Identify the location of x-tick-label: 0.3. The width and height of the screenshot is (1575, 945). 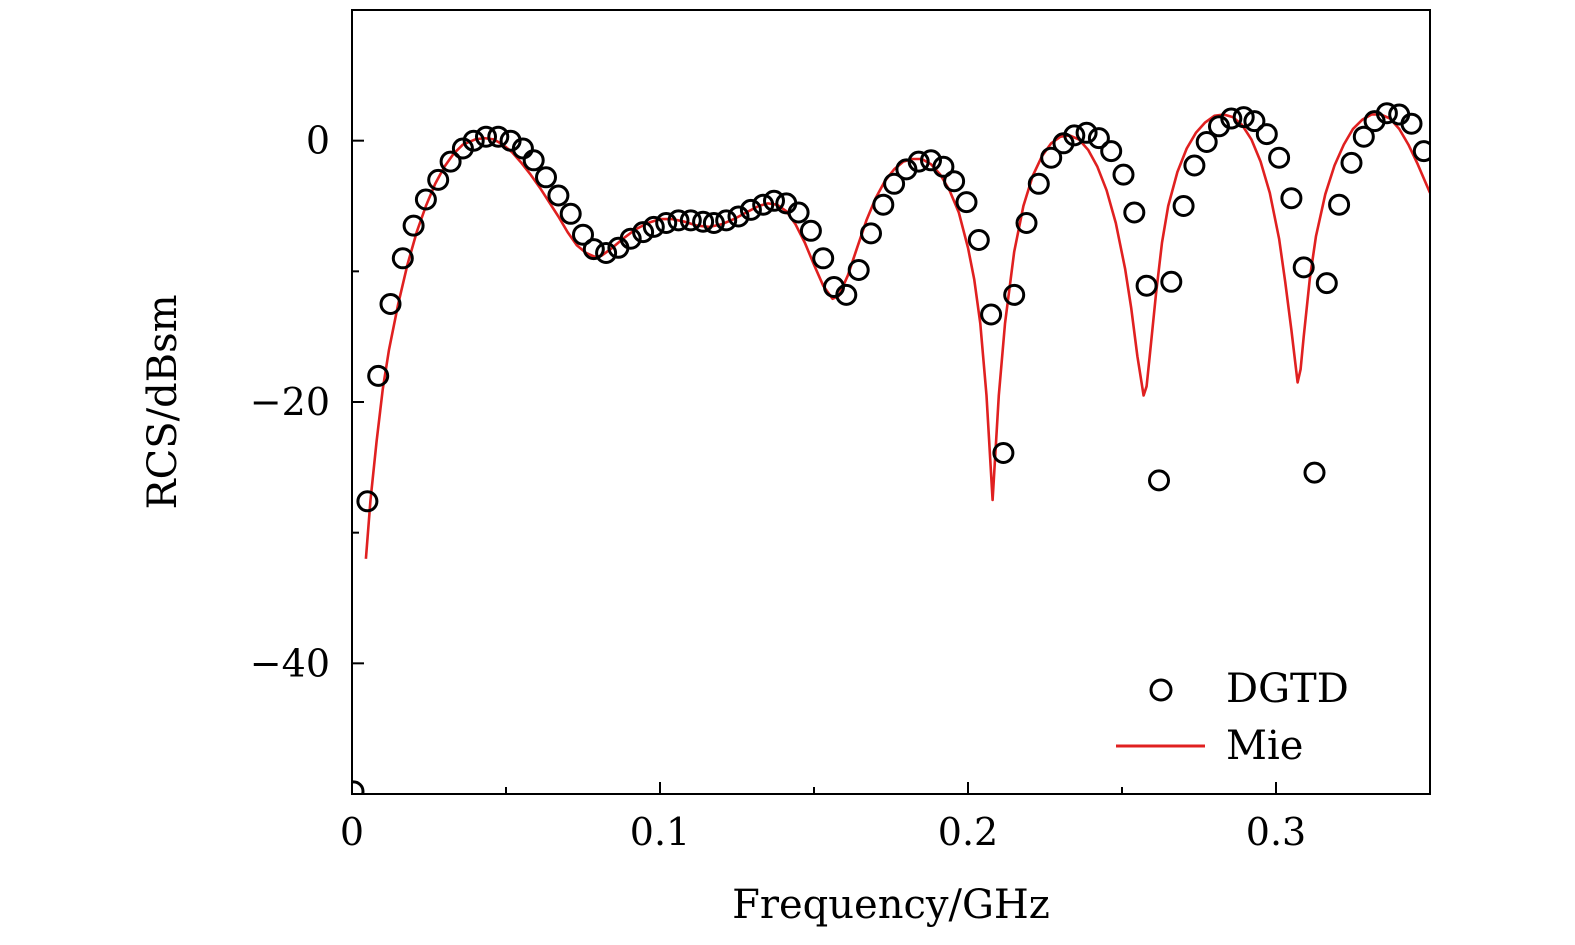
(1276, 832).